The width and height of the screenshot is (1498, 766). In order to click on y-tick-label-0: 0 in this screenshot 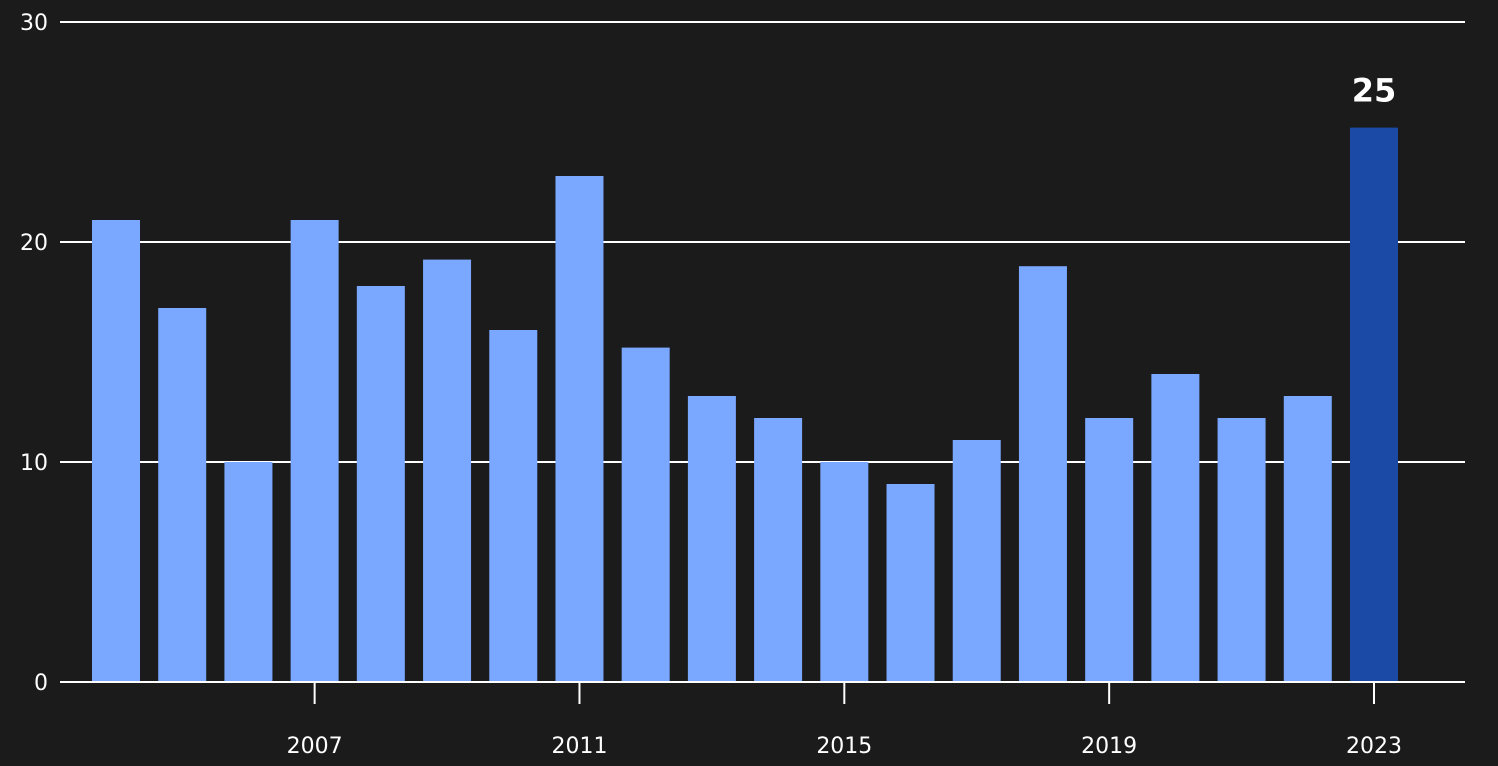, I will do `click(41, 683)`.